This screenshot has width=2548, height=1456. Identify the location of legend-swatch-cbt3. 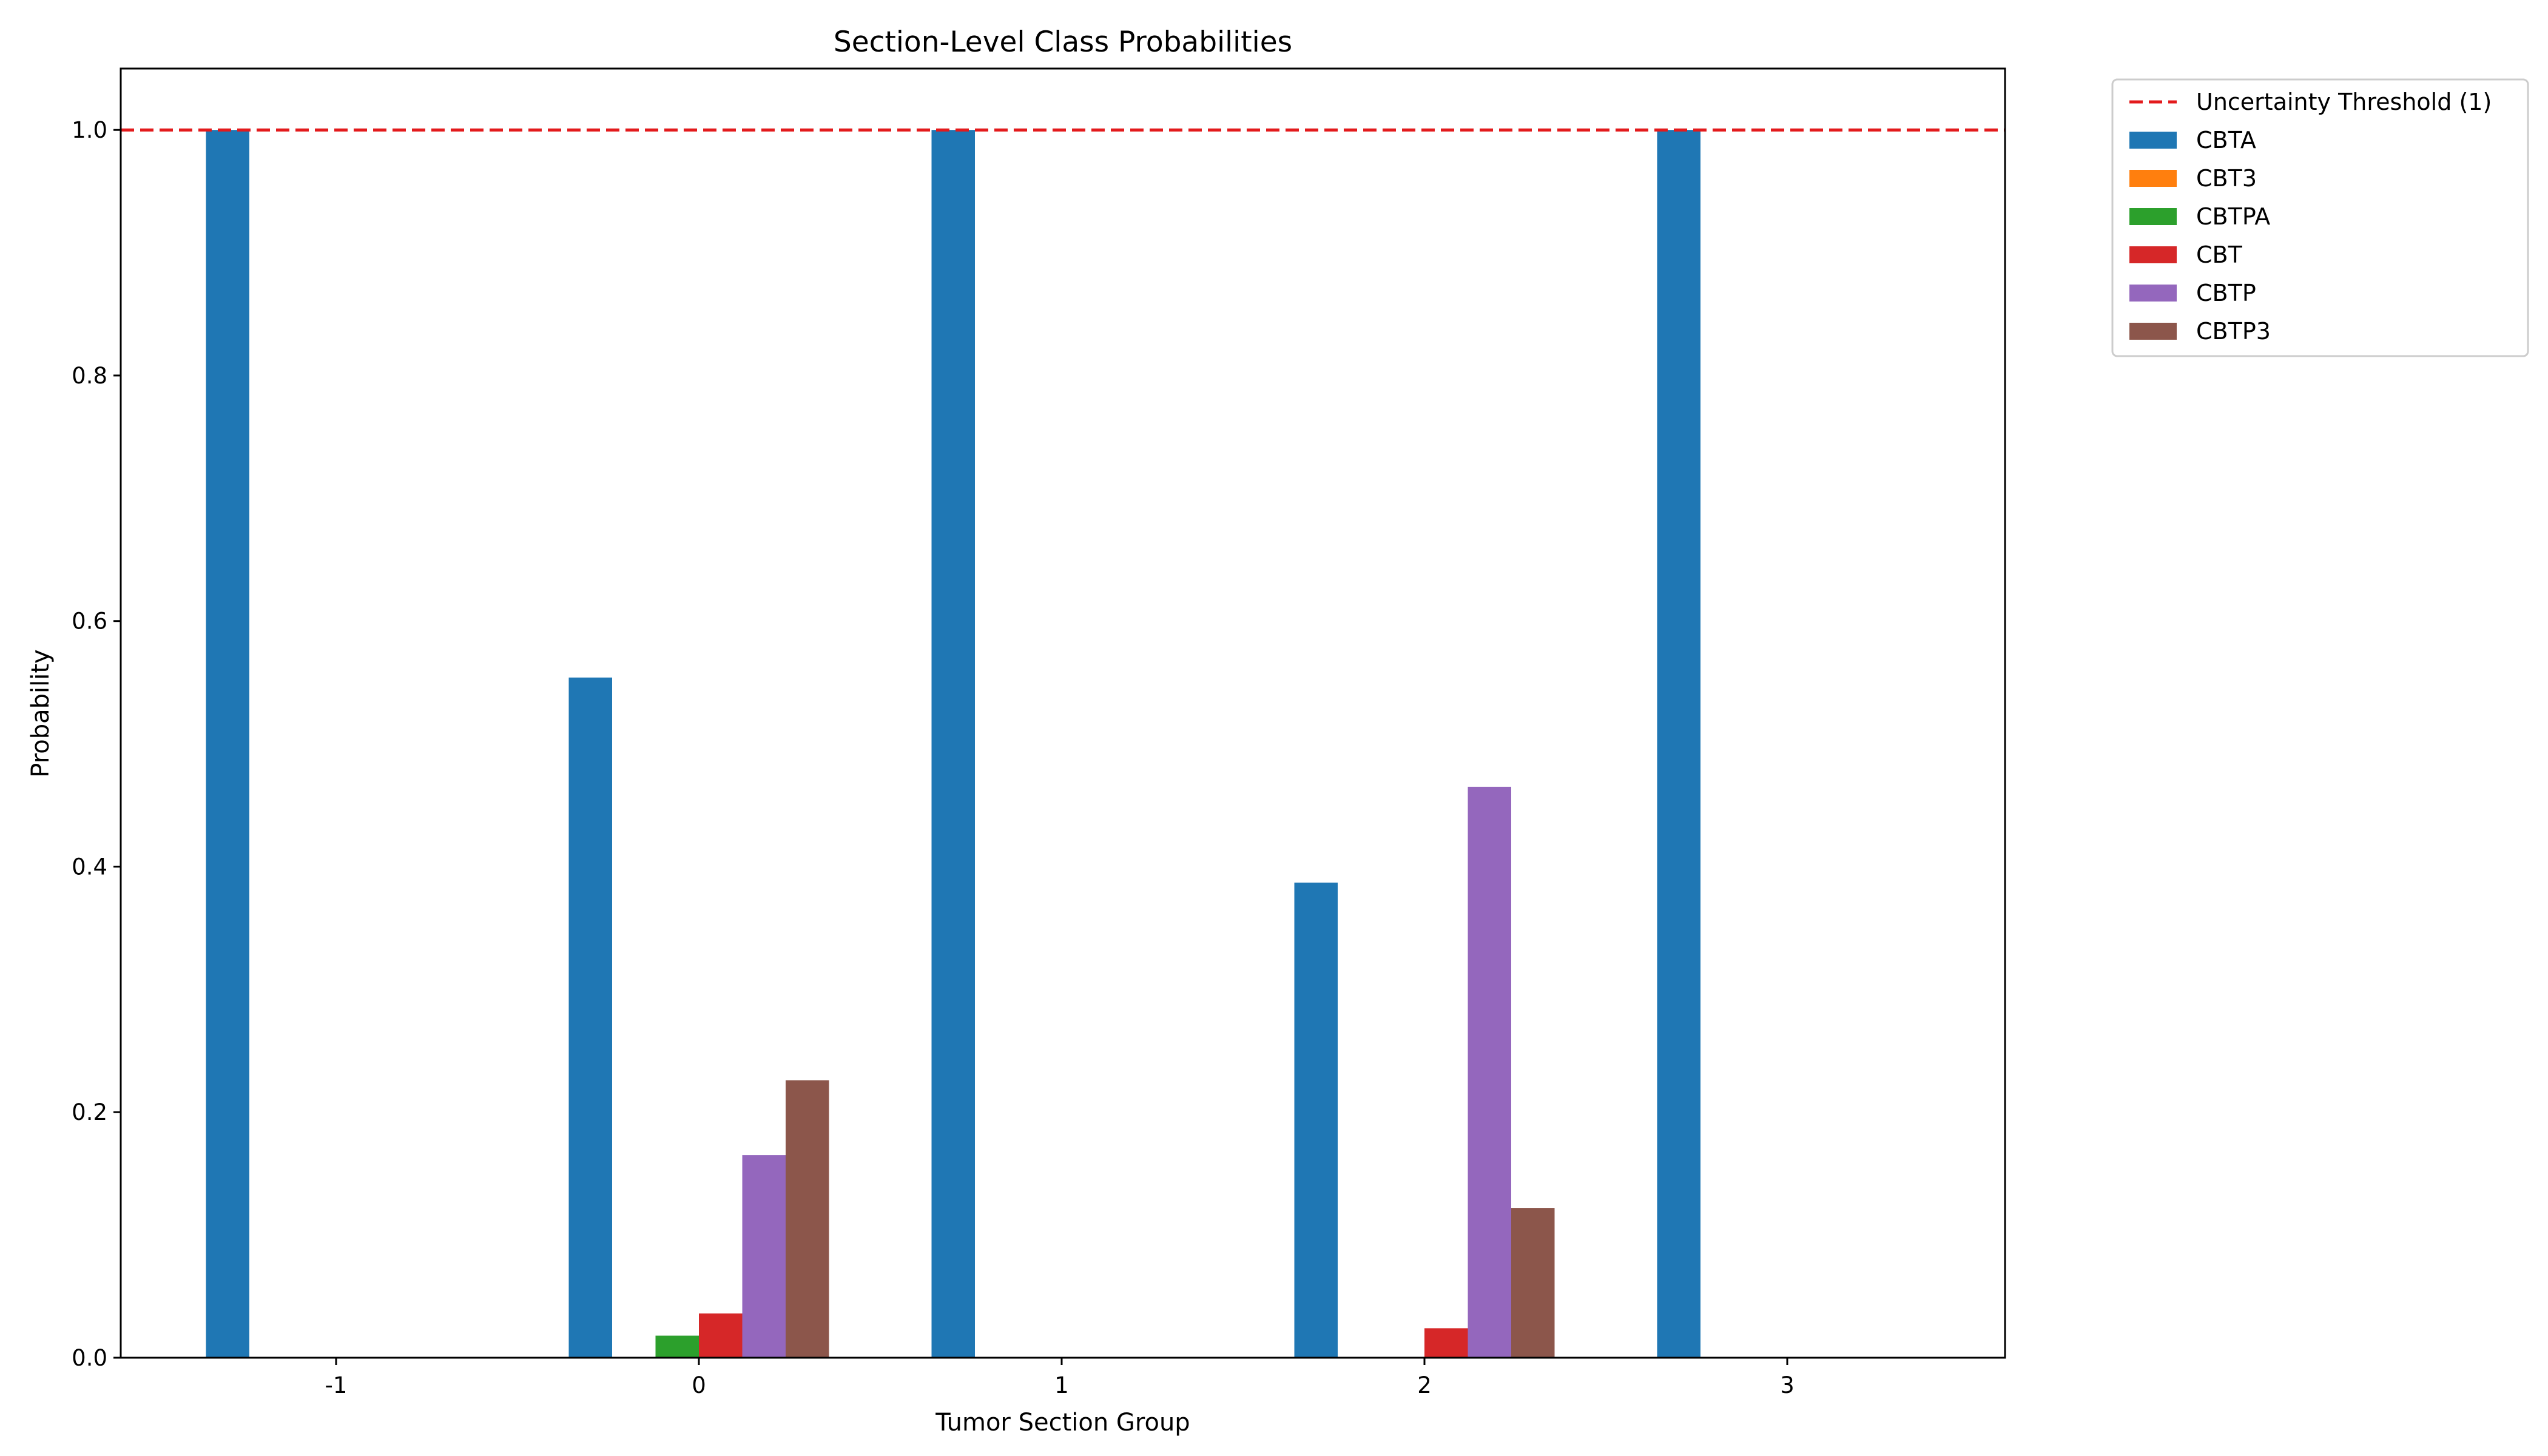
(2153, 178).